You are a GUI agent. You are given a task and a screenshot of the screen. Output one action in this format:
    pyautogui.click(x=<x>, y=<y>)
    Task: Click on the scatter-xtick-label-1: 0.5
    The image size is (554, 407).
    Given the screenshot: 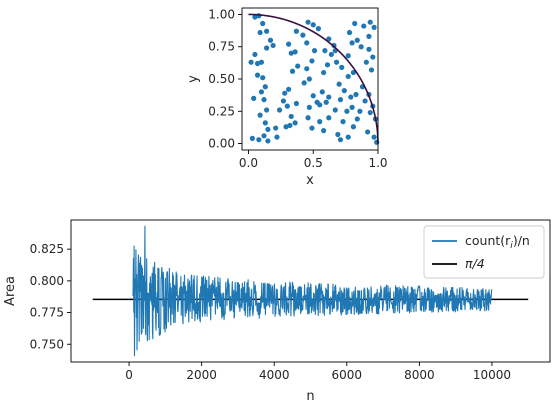 What is the action you would take?
    pyautogui.click(x=313, y=163)
    